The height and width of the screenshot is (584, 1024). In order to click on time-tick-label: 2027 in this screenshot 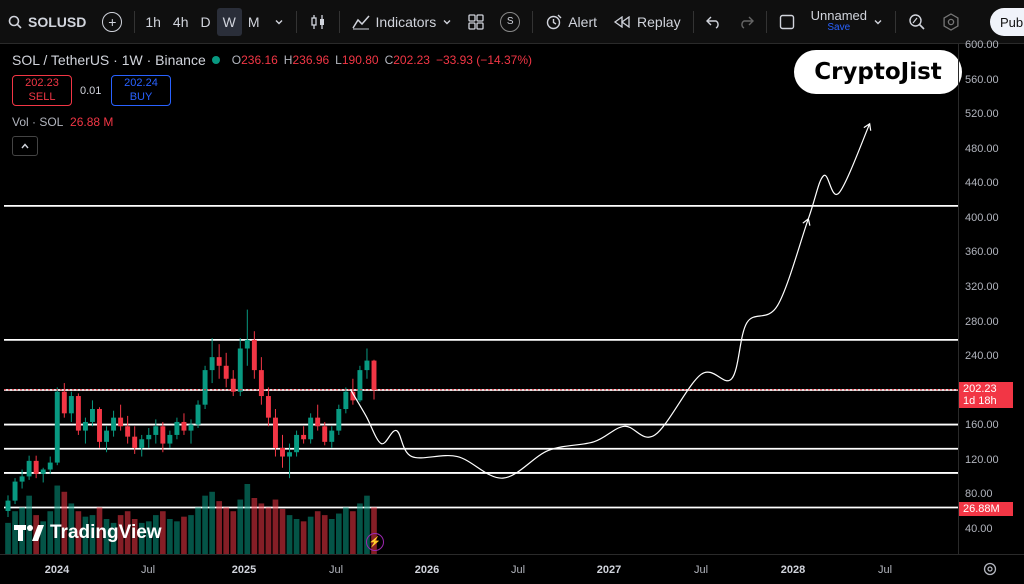, I will do `click(609, 570)`.